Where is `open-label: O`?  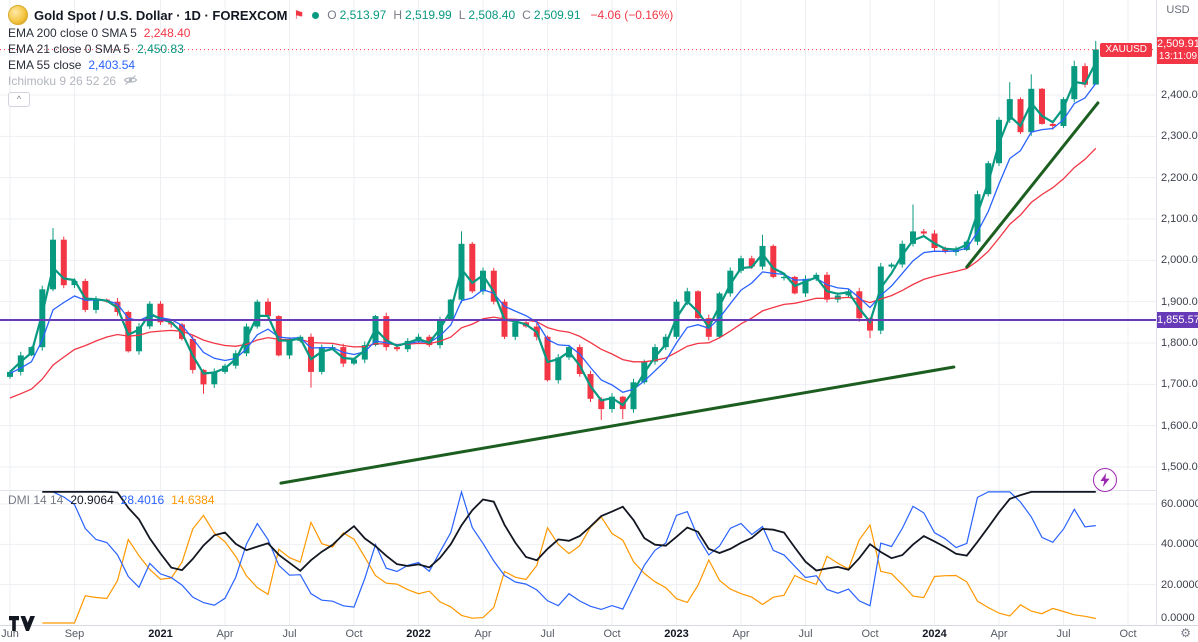
open-label: O is located at coordinates (332, 15).